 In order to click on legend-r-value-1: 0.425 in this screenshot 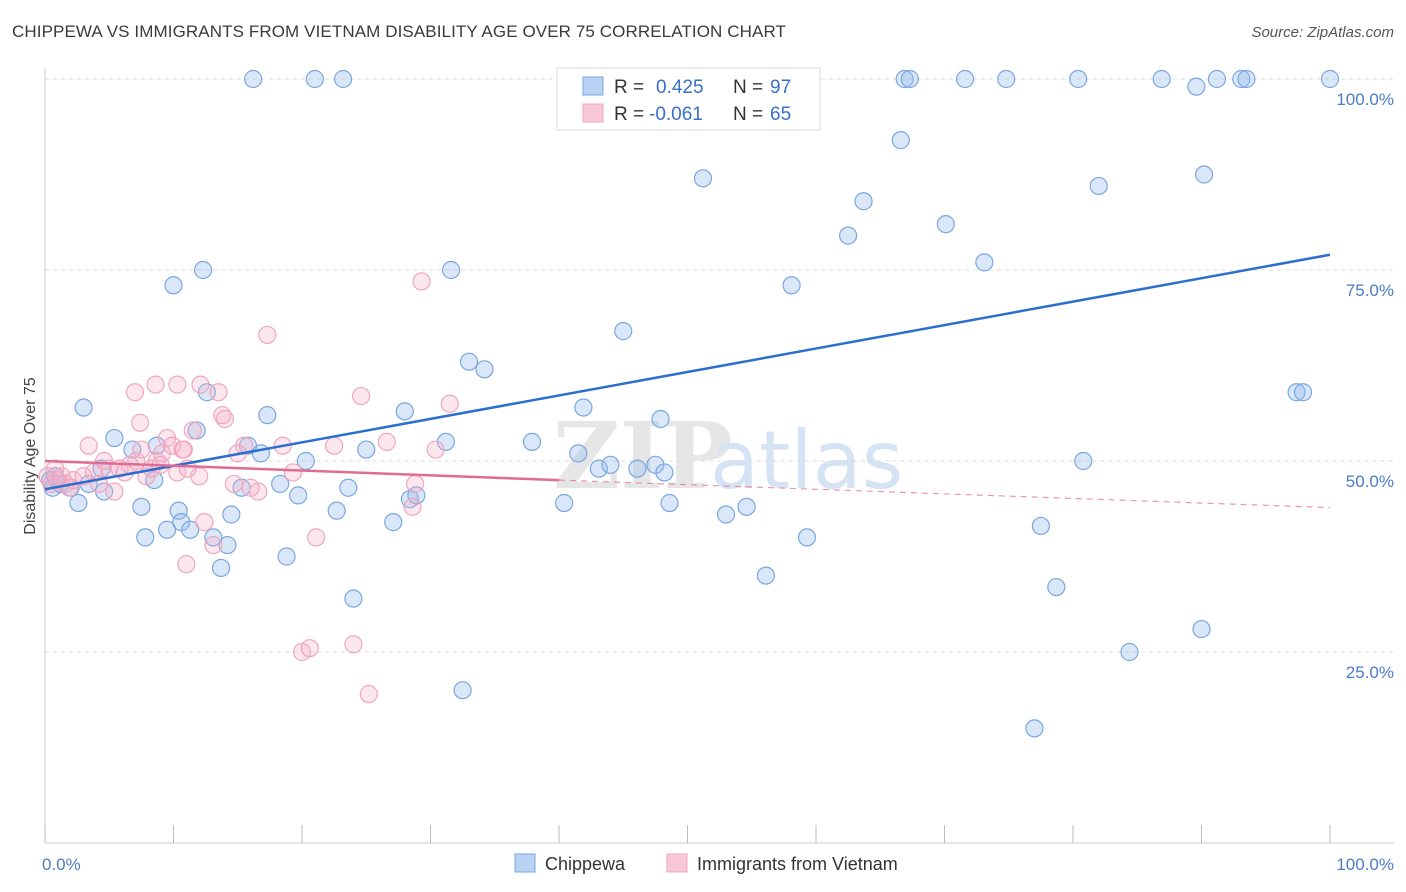, I will do `click(680, 87)`.